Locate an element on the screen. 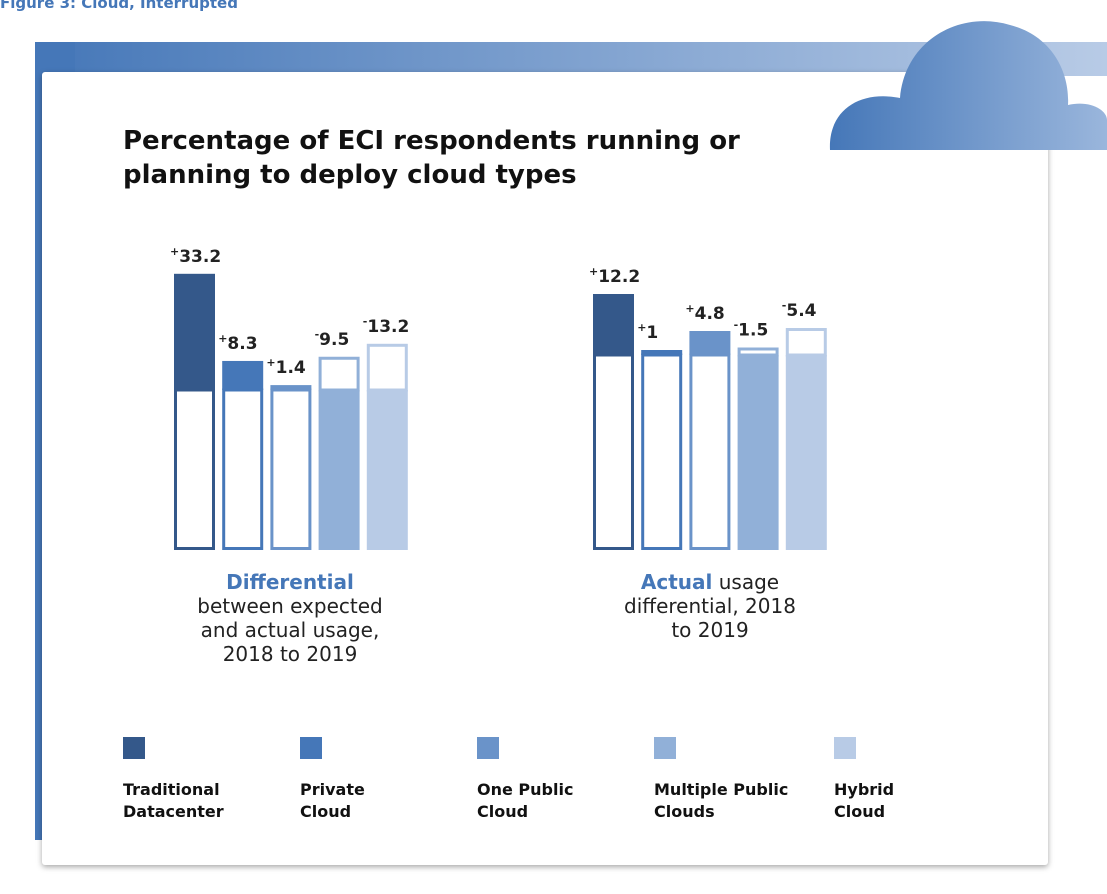  data-label: +12.2 is located at coordinates (614, 276).